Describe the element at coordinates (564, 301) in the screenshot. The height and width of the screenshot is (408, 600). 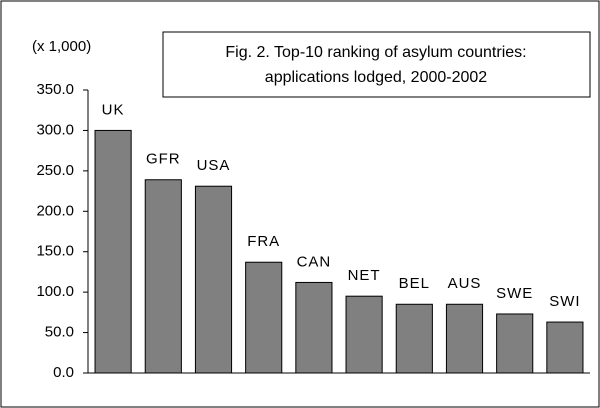
I see `bar-category-label: SWI` at that location.